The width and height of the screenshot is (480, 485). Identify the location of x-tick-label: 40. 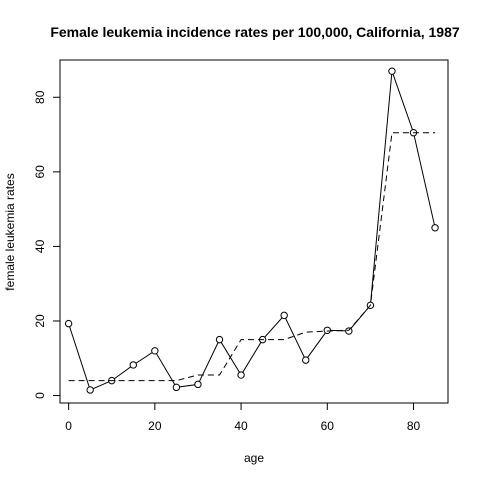
(241, 426).